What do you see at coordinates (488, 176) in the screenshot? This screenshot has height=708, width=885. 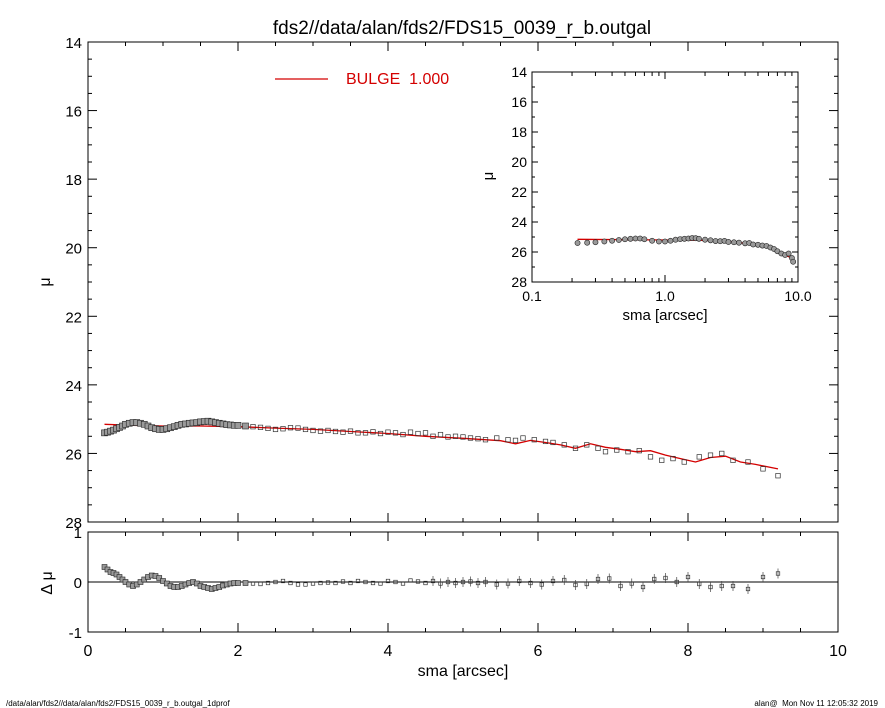 I see `inset-y-label: μ` at bounding box center [488, 176].